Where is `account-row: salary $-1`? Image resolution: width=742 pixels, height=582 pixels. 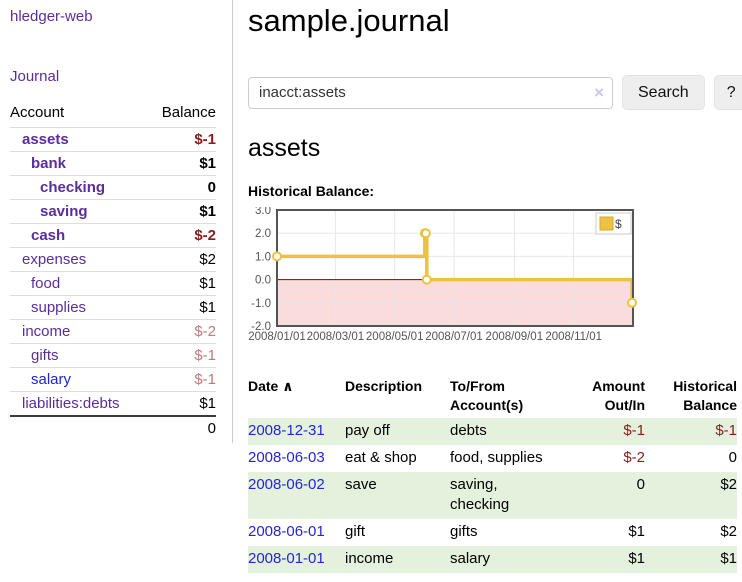
account-row: salary $-1 is located at coordinates (113, 379).